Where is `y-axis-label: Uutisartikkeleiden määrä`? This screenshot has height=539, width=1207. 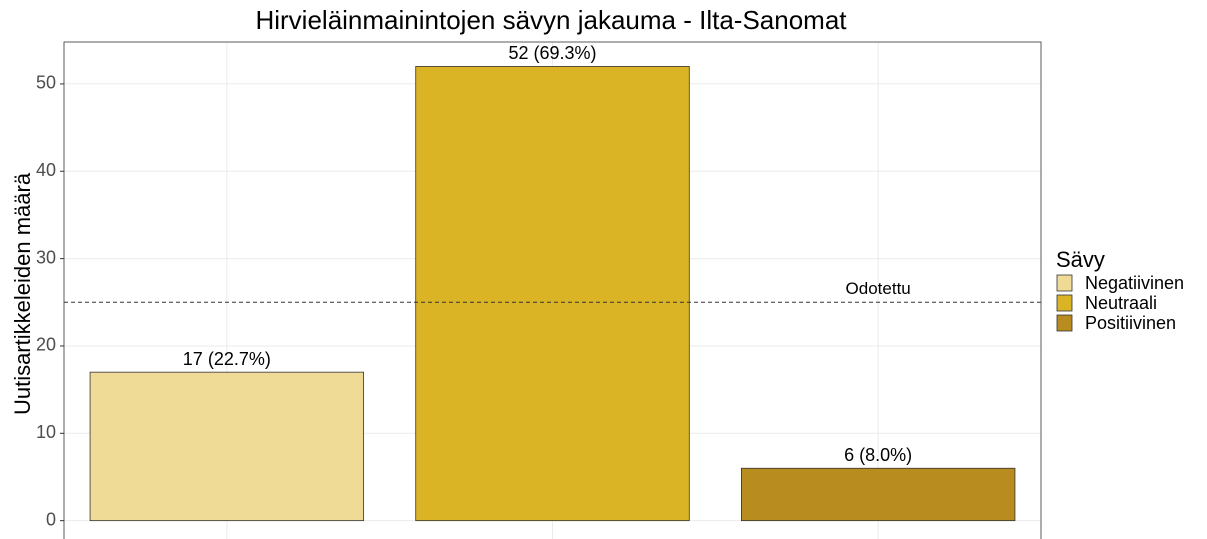 y-axis-label: Uutisartikkeleiden määrä is located at coordinates (22, 293).